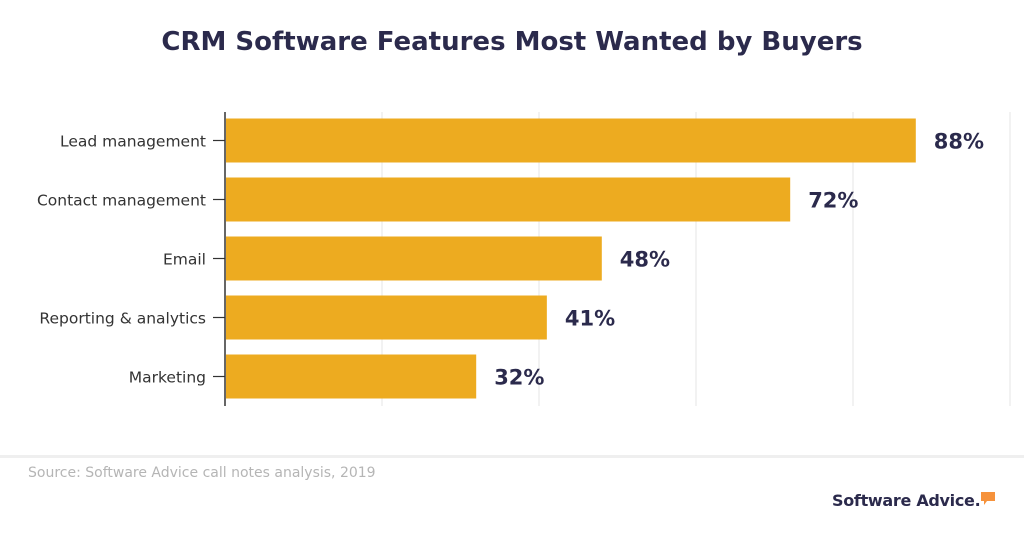 The image size is (1024, 544). I want to click on value-label: 32%, so click(519, 378).